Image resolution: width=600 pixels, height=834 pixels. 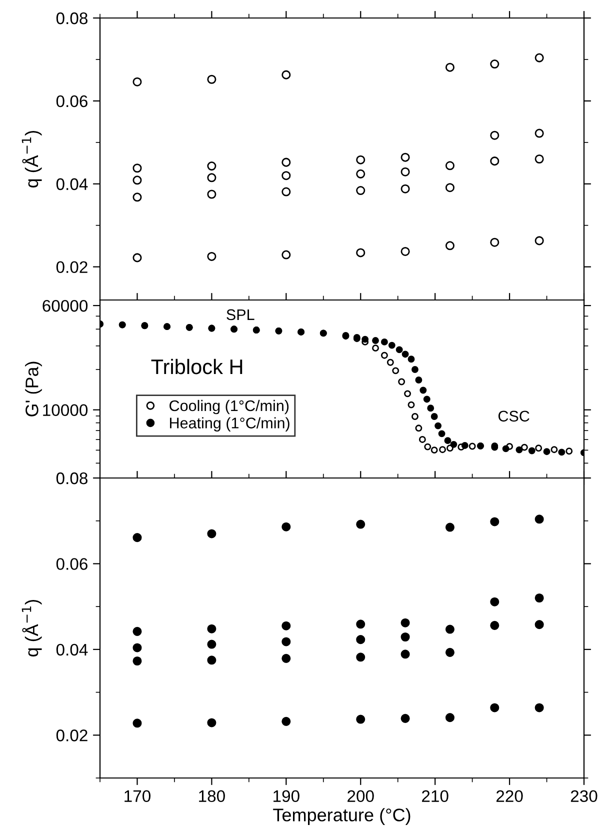 I want to click on x-tick-label: 220, so click(x=509, y=796).